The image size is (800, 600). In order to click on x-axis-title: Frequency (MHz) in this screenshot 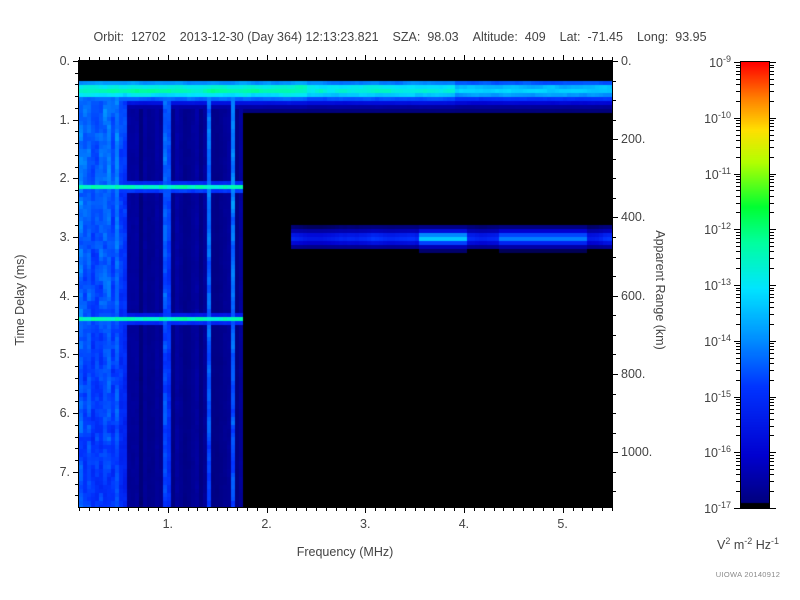, I will do `click(345, 552)`.